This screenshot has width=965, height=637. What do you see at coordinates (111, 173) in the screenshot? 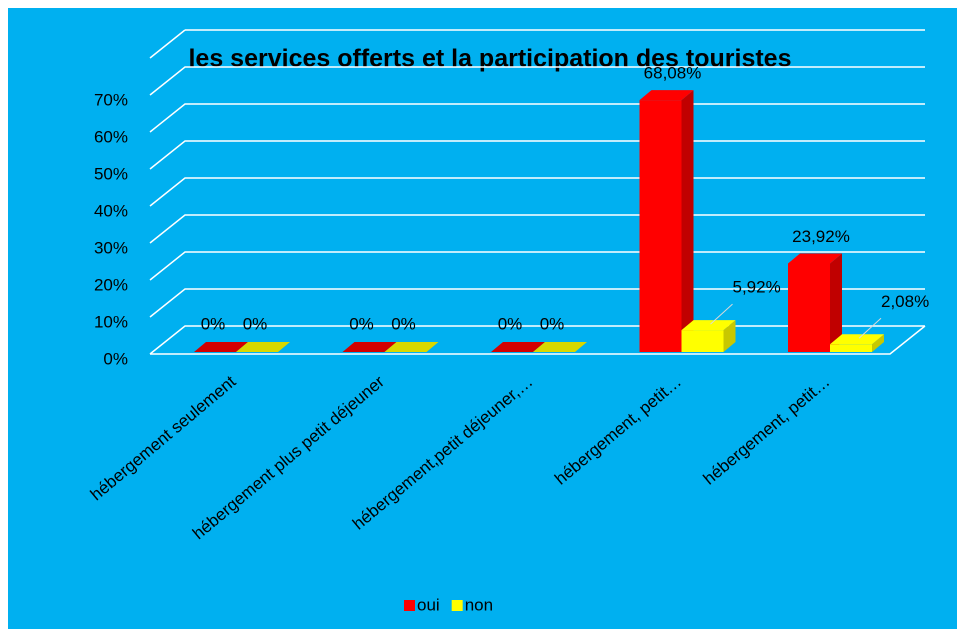
I see `y-tick-label: 50%` at bounding box center [111, 173].